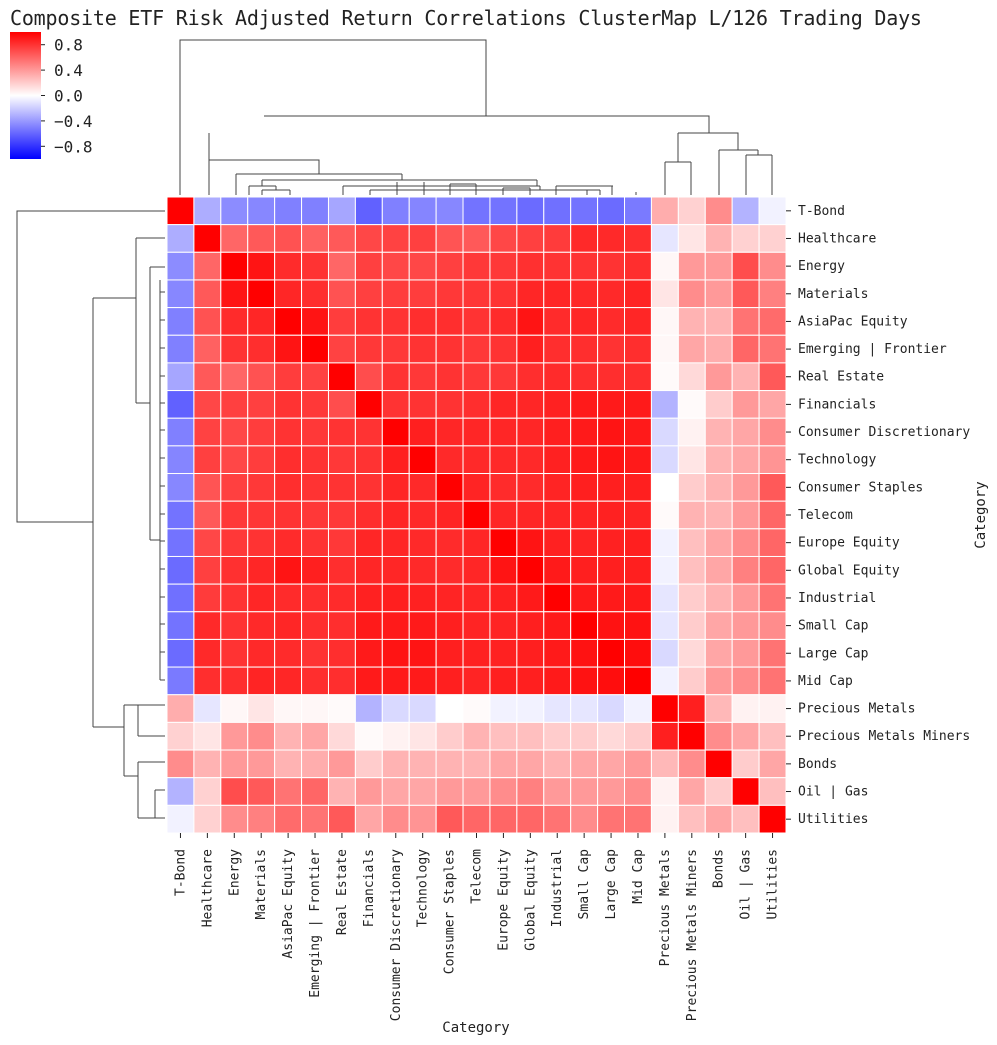 This screenshot has width=997, height=1045. Describe the element at coordinates (745, 172) in the screenshot. I see `dendro-col-link-bou` at that location.